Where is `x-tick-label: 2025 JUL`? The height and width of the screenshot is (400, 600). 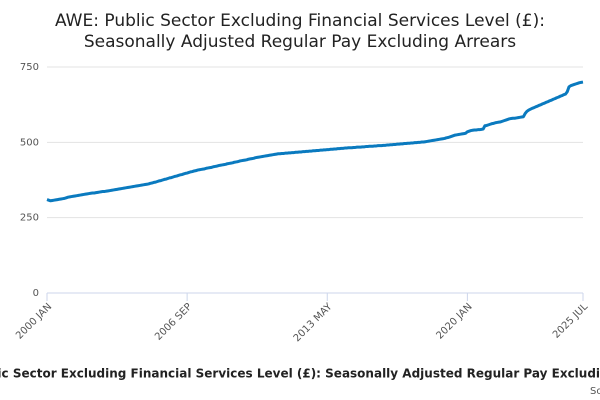
x-tick-label: 2025 JUL is located at coordinates (571, 321).